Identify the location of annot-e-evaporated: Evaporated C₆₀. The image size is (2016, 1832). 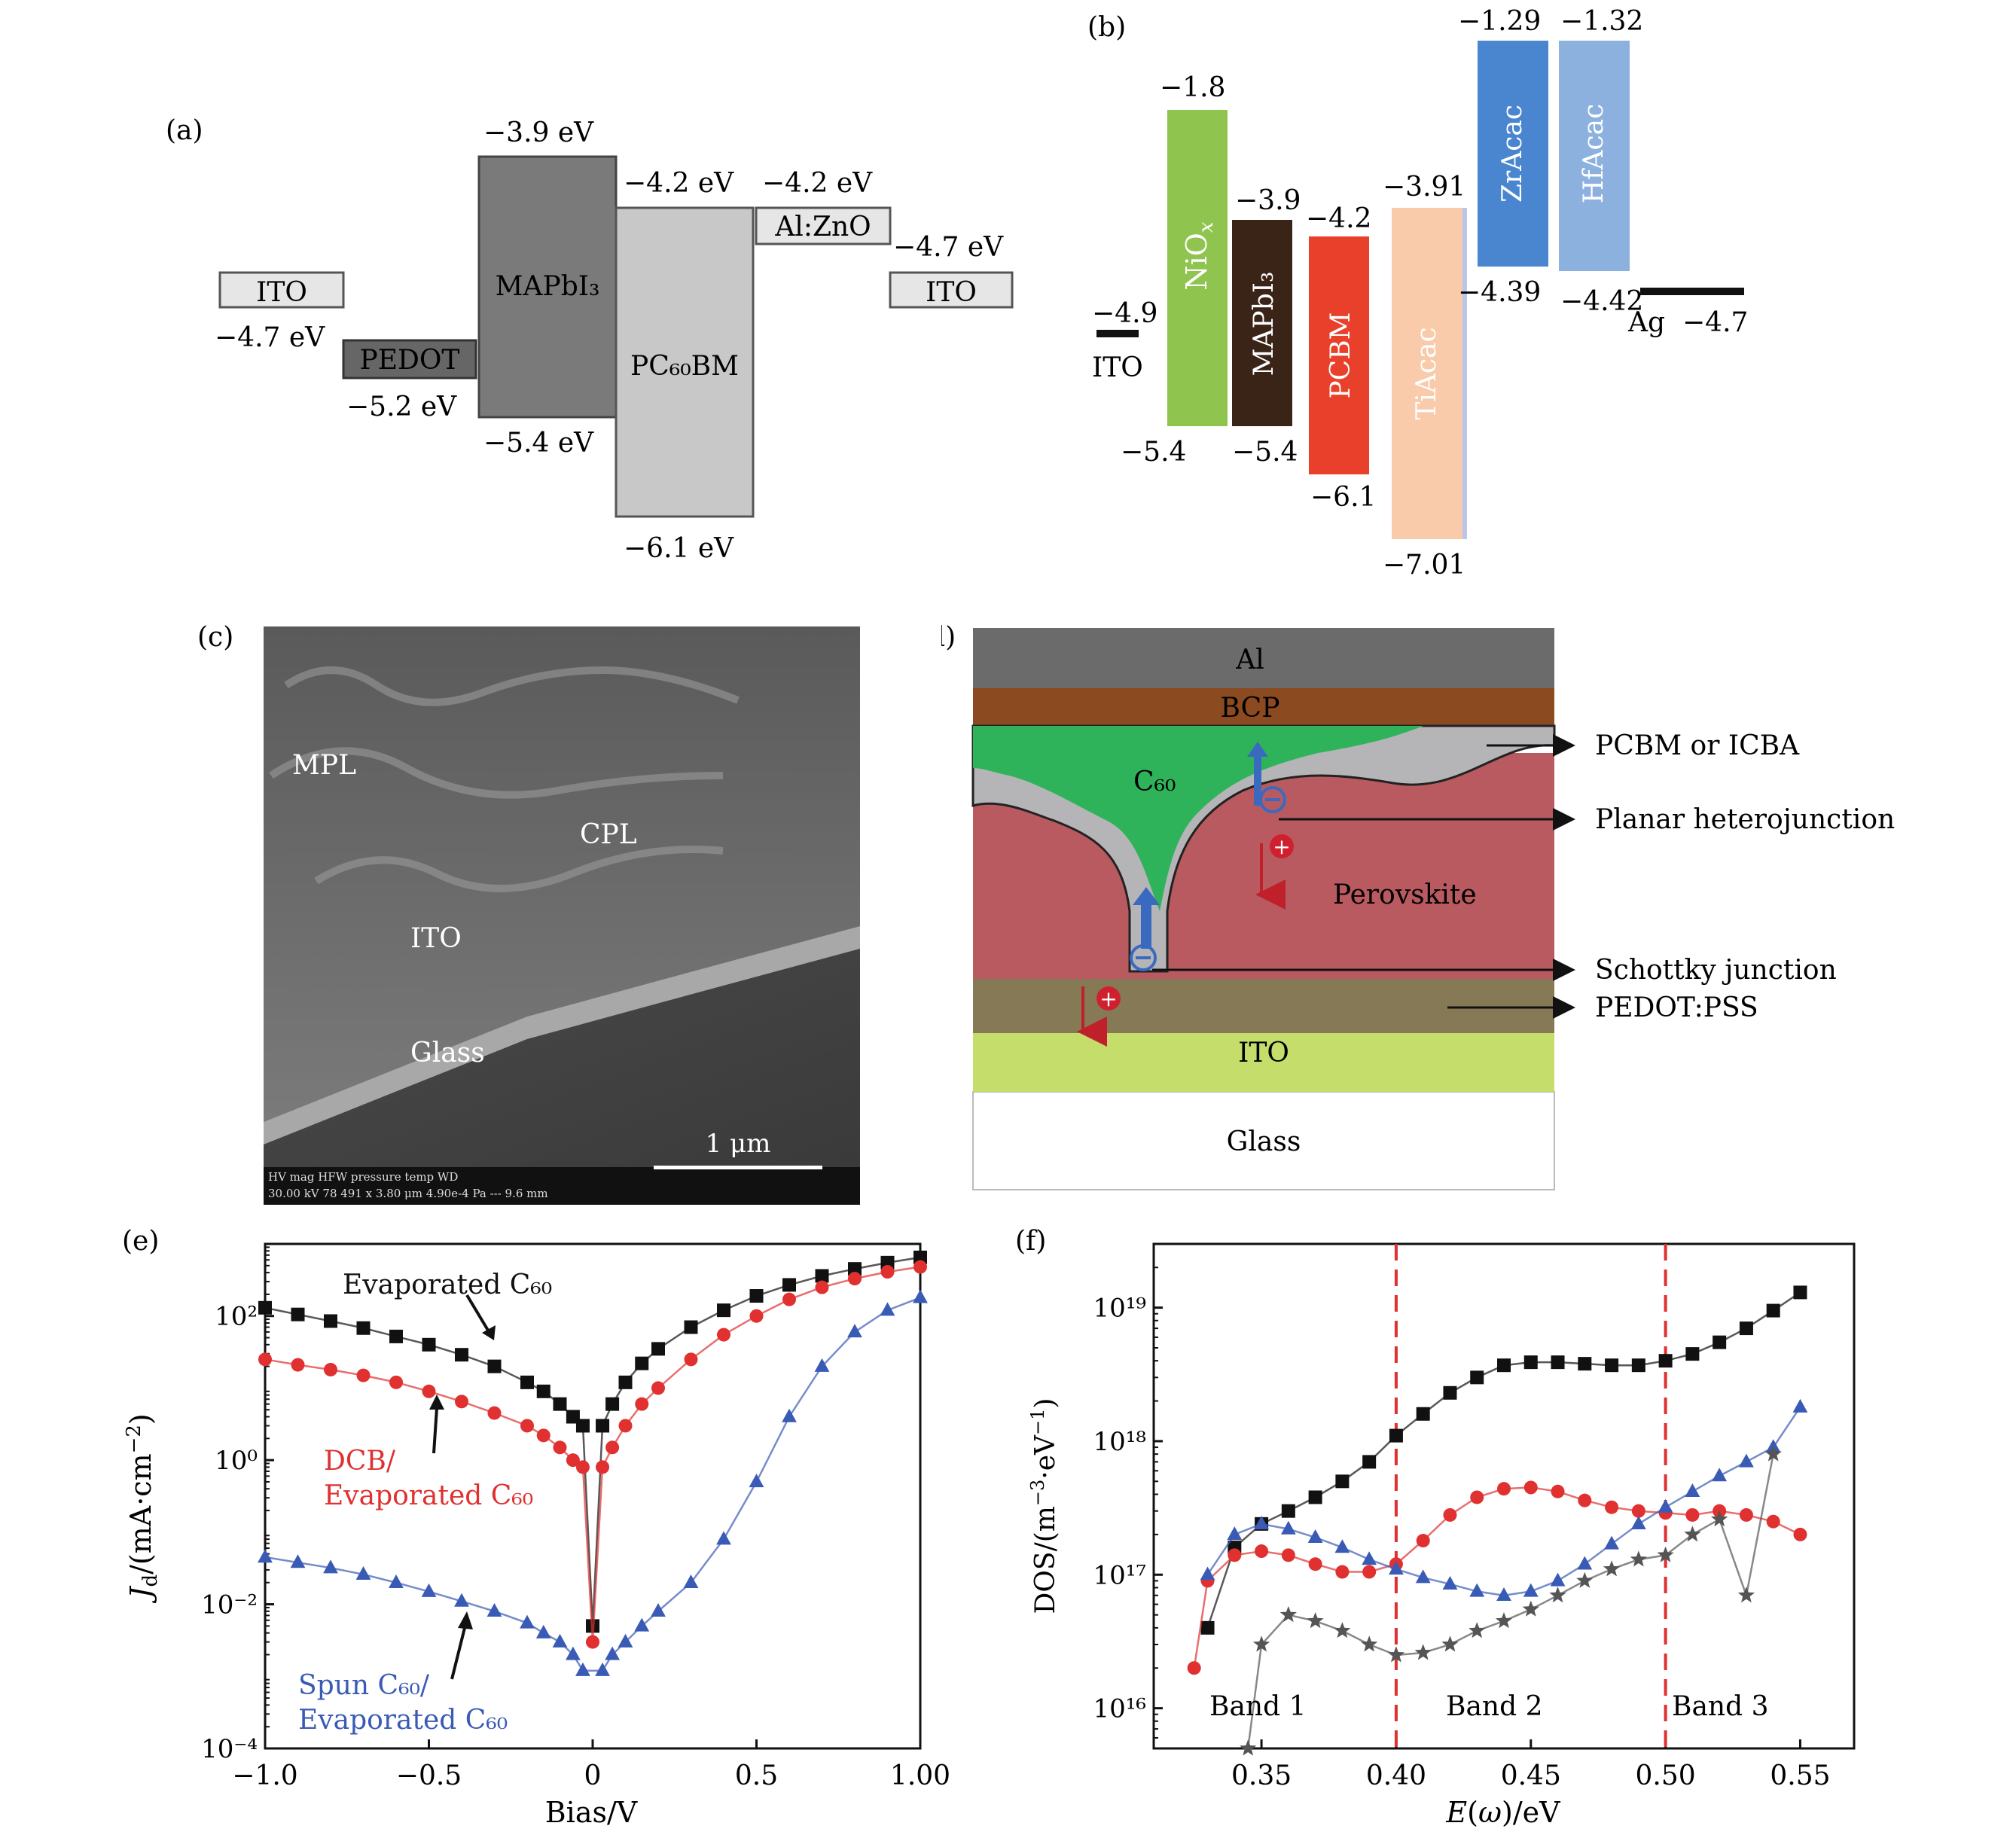
(447, 1285).